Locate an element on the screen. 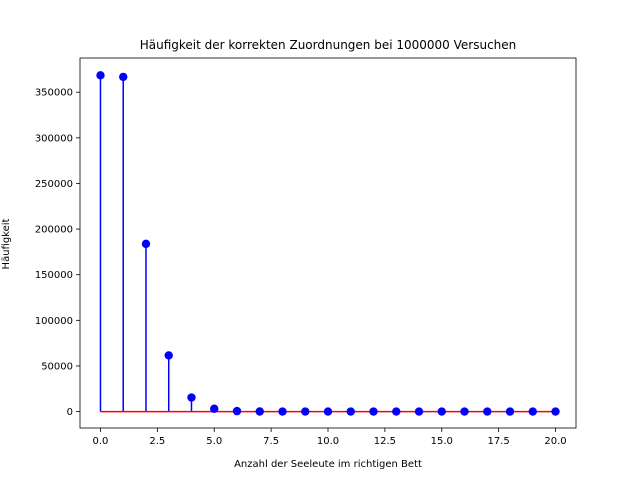 The width and height of the screenshot is (640, 480). y-tick-label: 300000 is located at coordinates (54, 138).